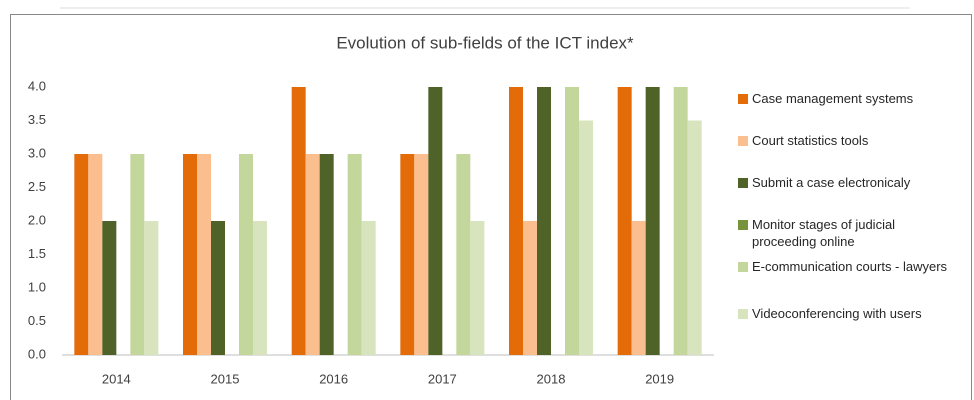  What do you see at coordinates (810, 140) in the screenshot?
I see `legend-label: Court statistics tools` at bounding box center [810, 140].